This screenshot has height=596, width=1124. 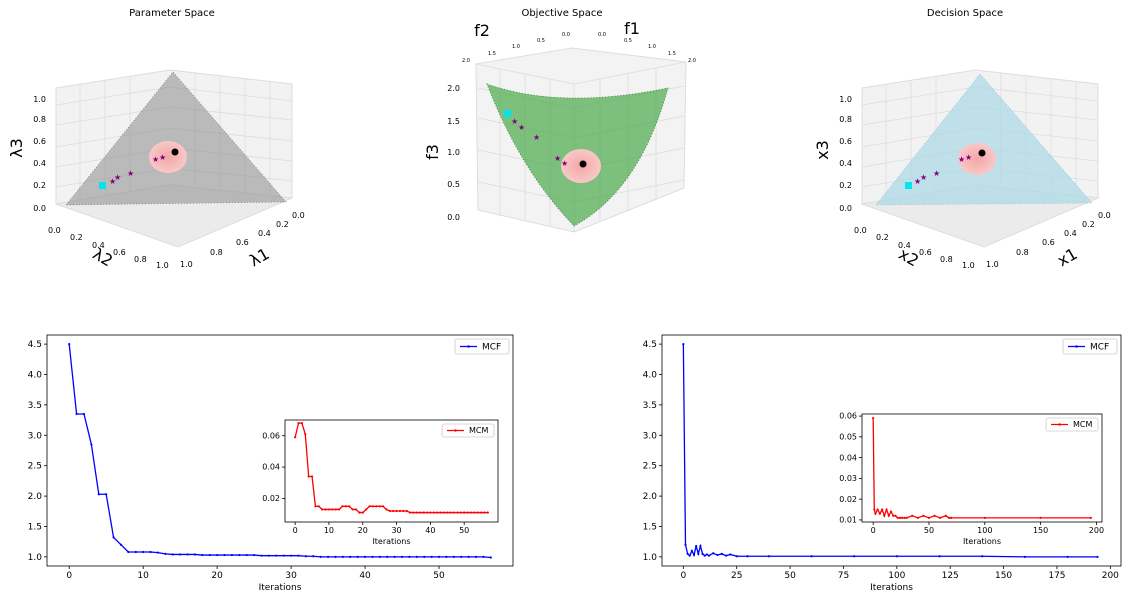 I want to click on x-tick-label: 1.5, so click(x=672, y=54).